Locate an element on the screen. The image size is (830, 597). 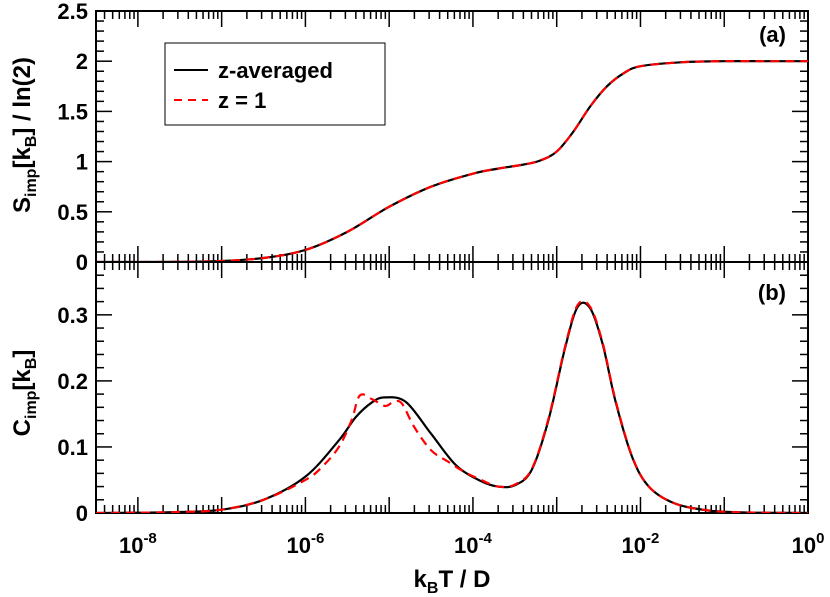
panel-label-a: (a) is located at coordinates (772, 34).